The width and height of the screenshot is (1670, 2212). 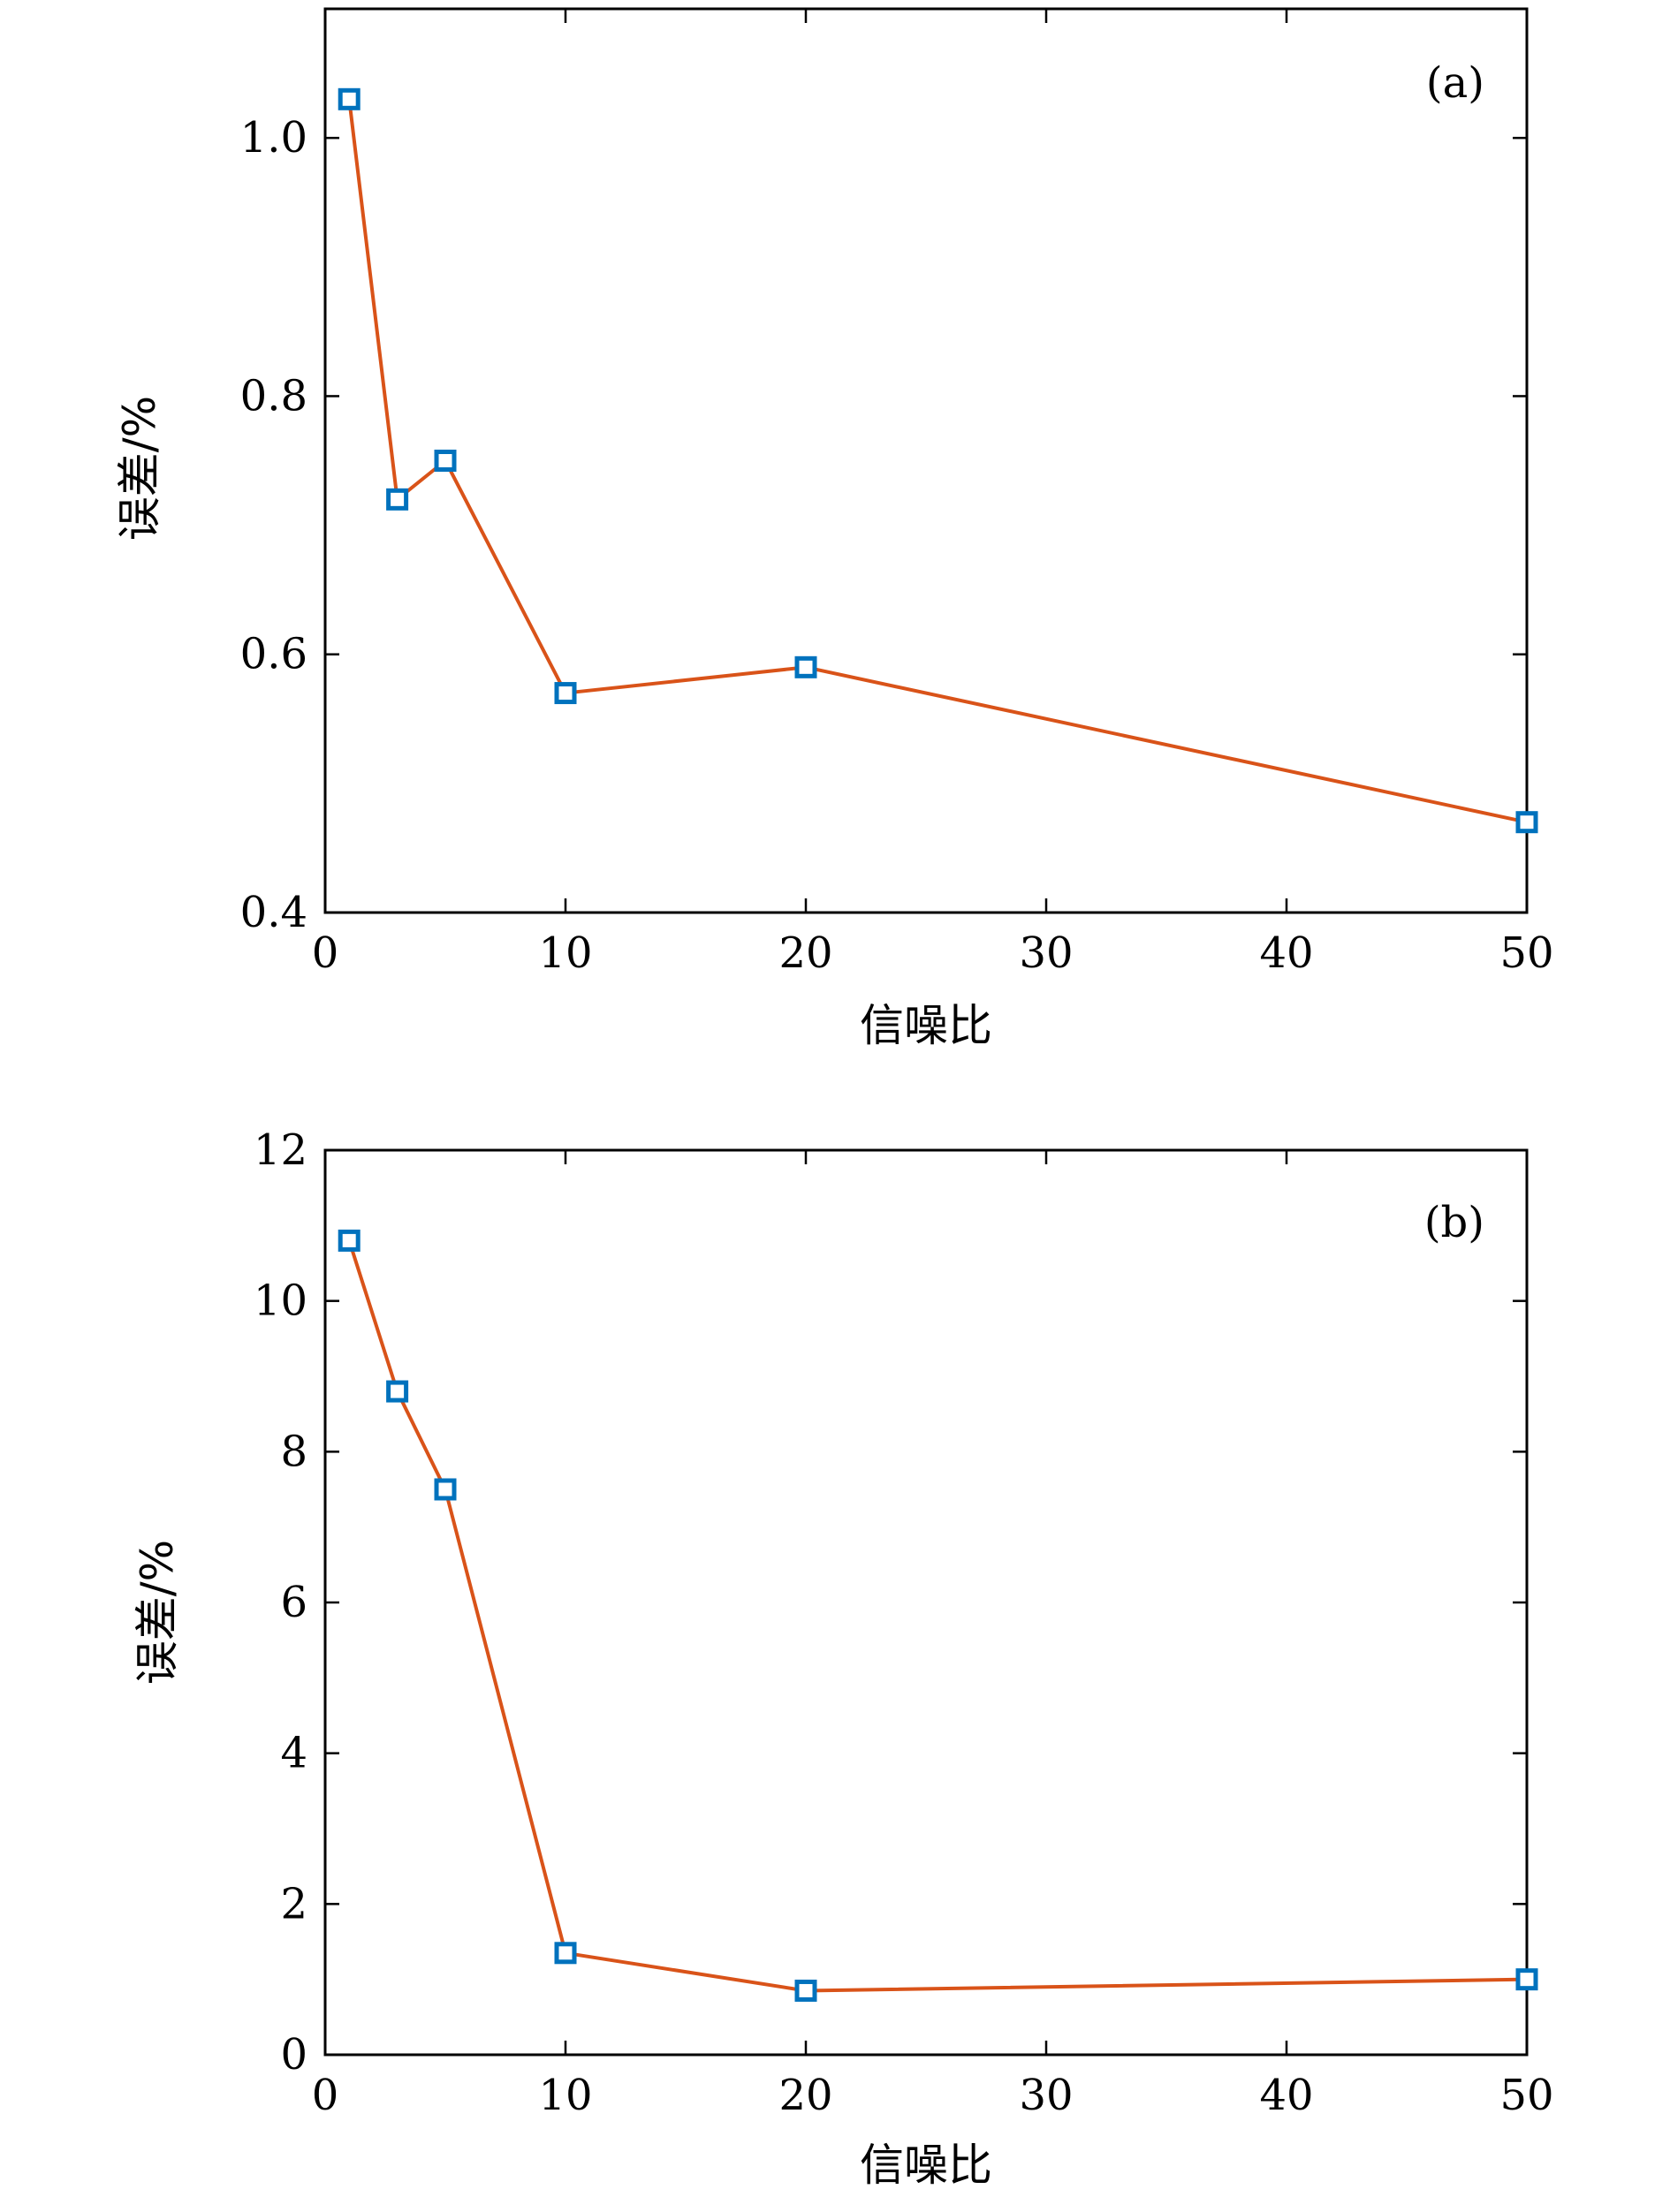 What do you see at coordinates (293, 2054) in the screenshot?
I see `y-tick-label-b: 0` at bounding box center [293, 2054].